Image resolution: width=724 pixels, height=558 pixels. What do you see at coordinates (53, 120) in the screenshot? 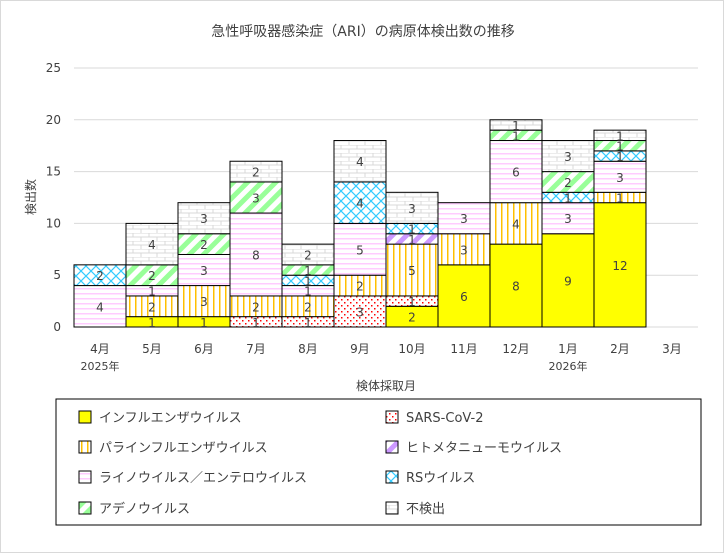
I see `y-tick-label: 20` at bounding box center [53, 120].